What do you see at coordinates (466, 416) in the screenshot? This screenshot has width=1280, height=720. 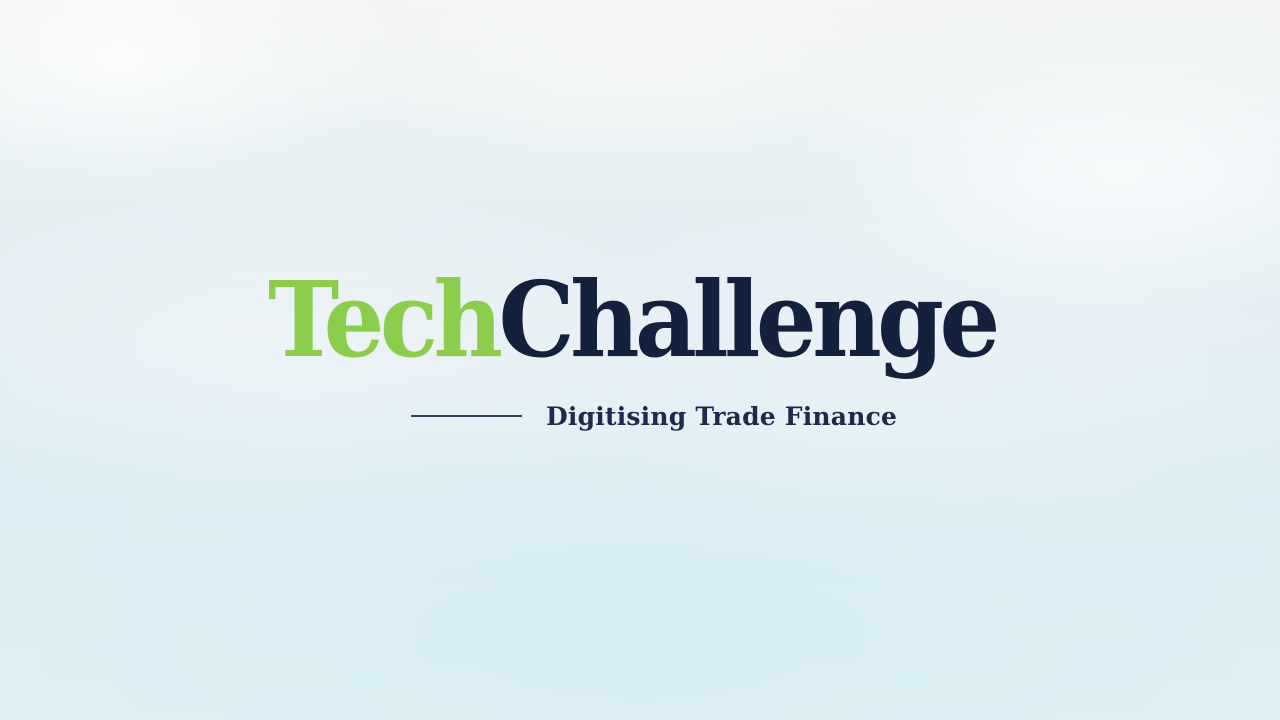 I see `tagline-divider` at bounding box center [466, 416].